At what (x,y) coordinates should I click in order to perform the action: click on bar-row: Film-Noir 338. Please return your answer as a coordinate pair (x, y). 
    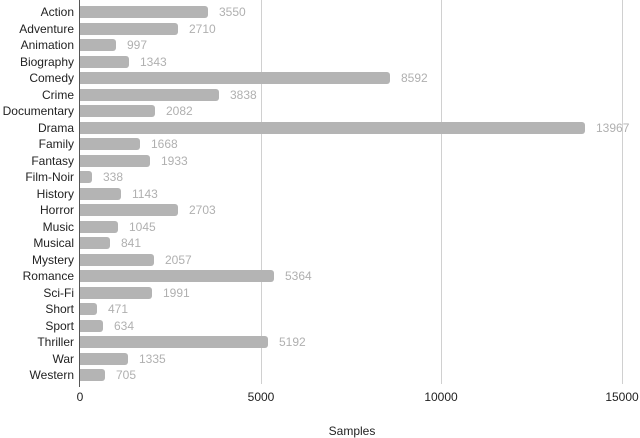
    Looking at the image, I should click on (320, 177).